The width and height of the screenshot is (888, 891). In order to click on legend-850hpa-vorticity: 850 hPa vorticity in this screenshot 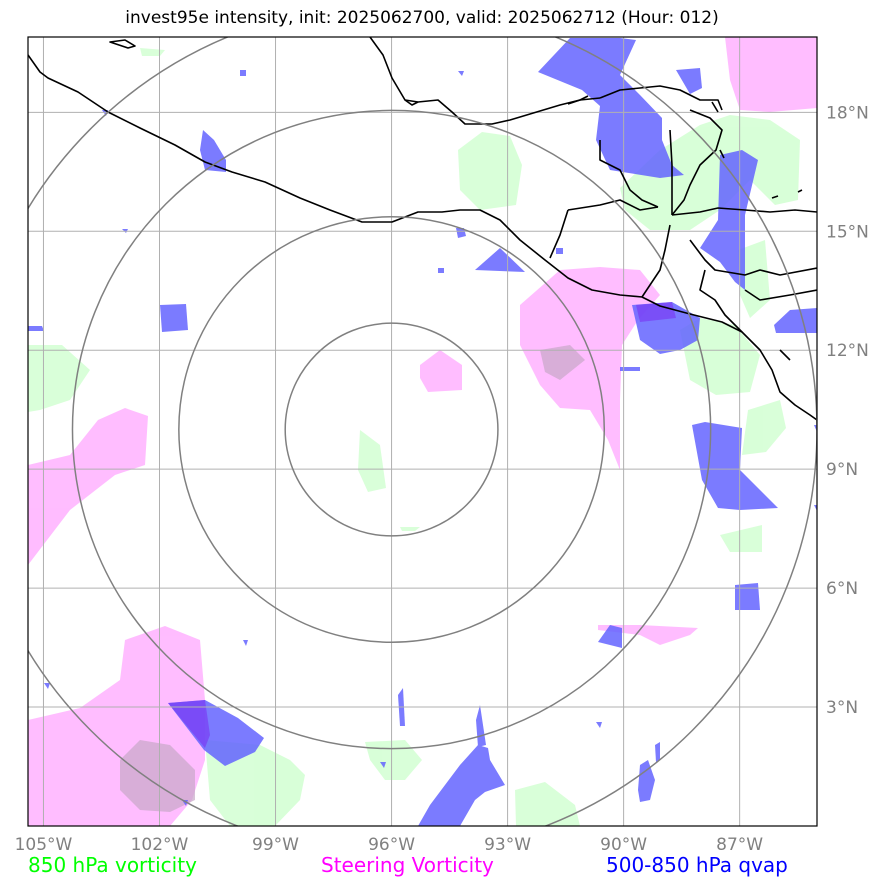, I will do `click(112, 865)`.